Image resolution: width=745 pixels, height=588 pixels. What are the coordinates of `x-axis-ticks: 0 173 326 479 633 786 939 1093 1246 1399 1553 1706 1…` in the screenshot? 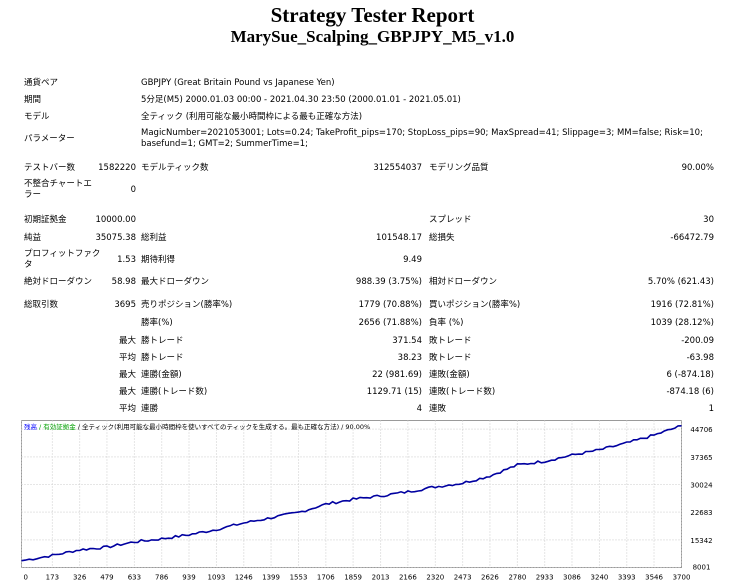 It's located at (357, 578).